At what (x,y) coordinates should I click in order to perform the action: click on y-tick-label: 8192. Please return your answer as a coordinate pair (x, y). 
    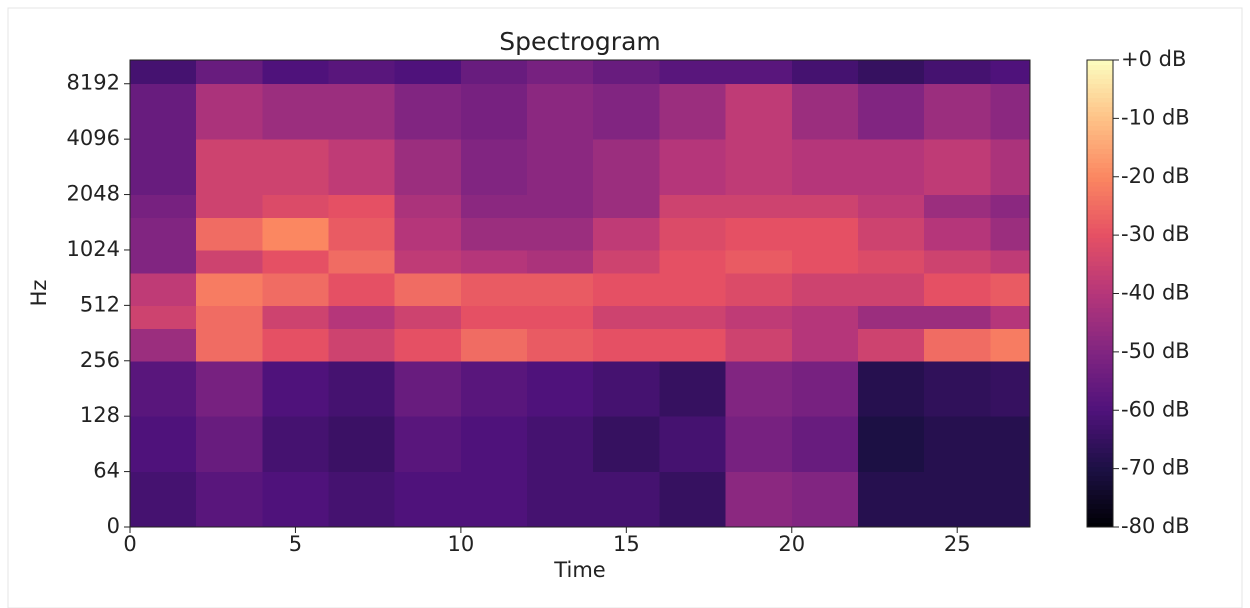
    Looking at the image, I should click on (93, 83).